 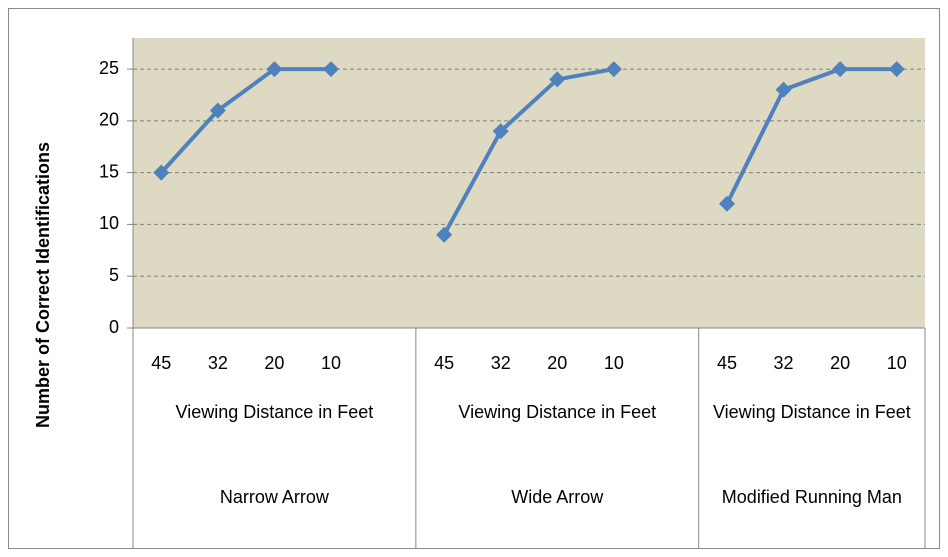 What do you see at coordinates (109, 171) in the screenshot?
I see `y-tick-label: 15` at bounding box center [109, 171].